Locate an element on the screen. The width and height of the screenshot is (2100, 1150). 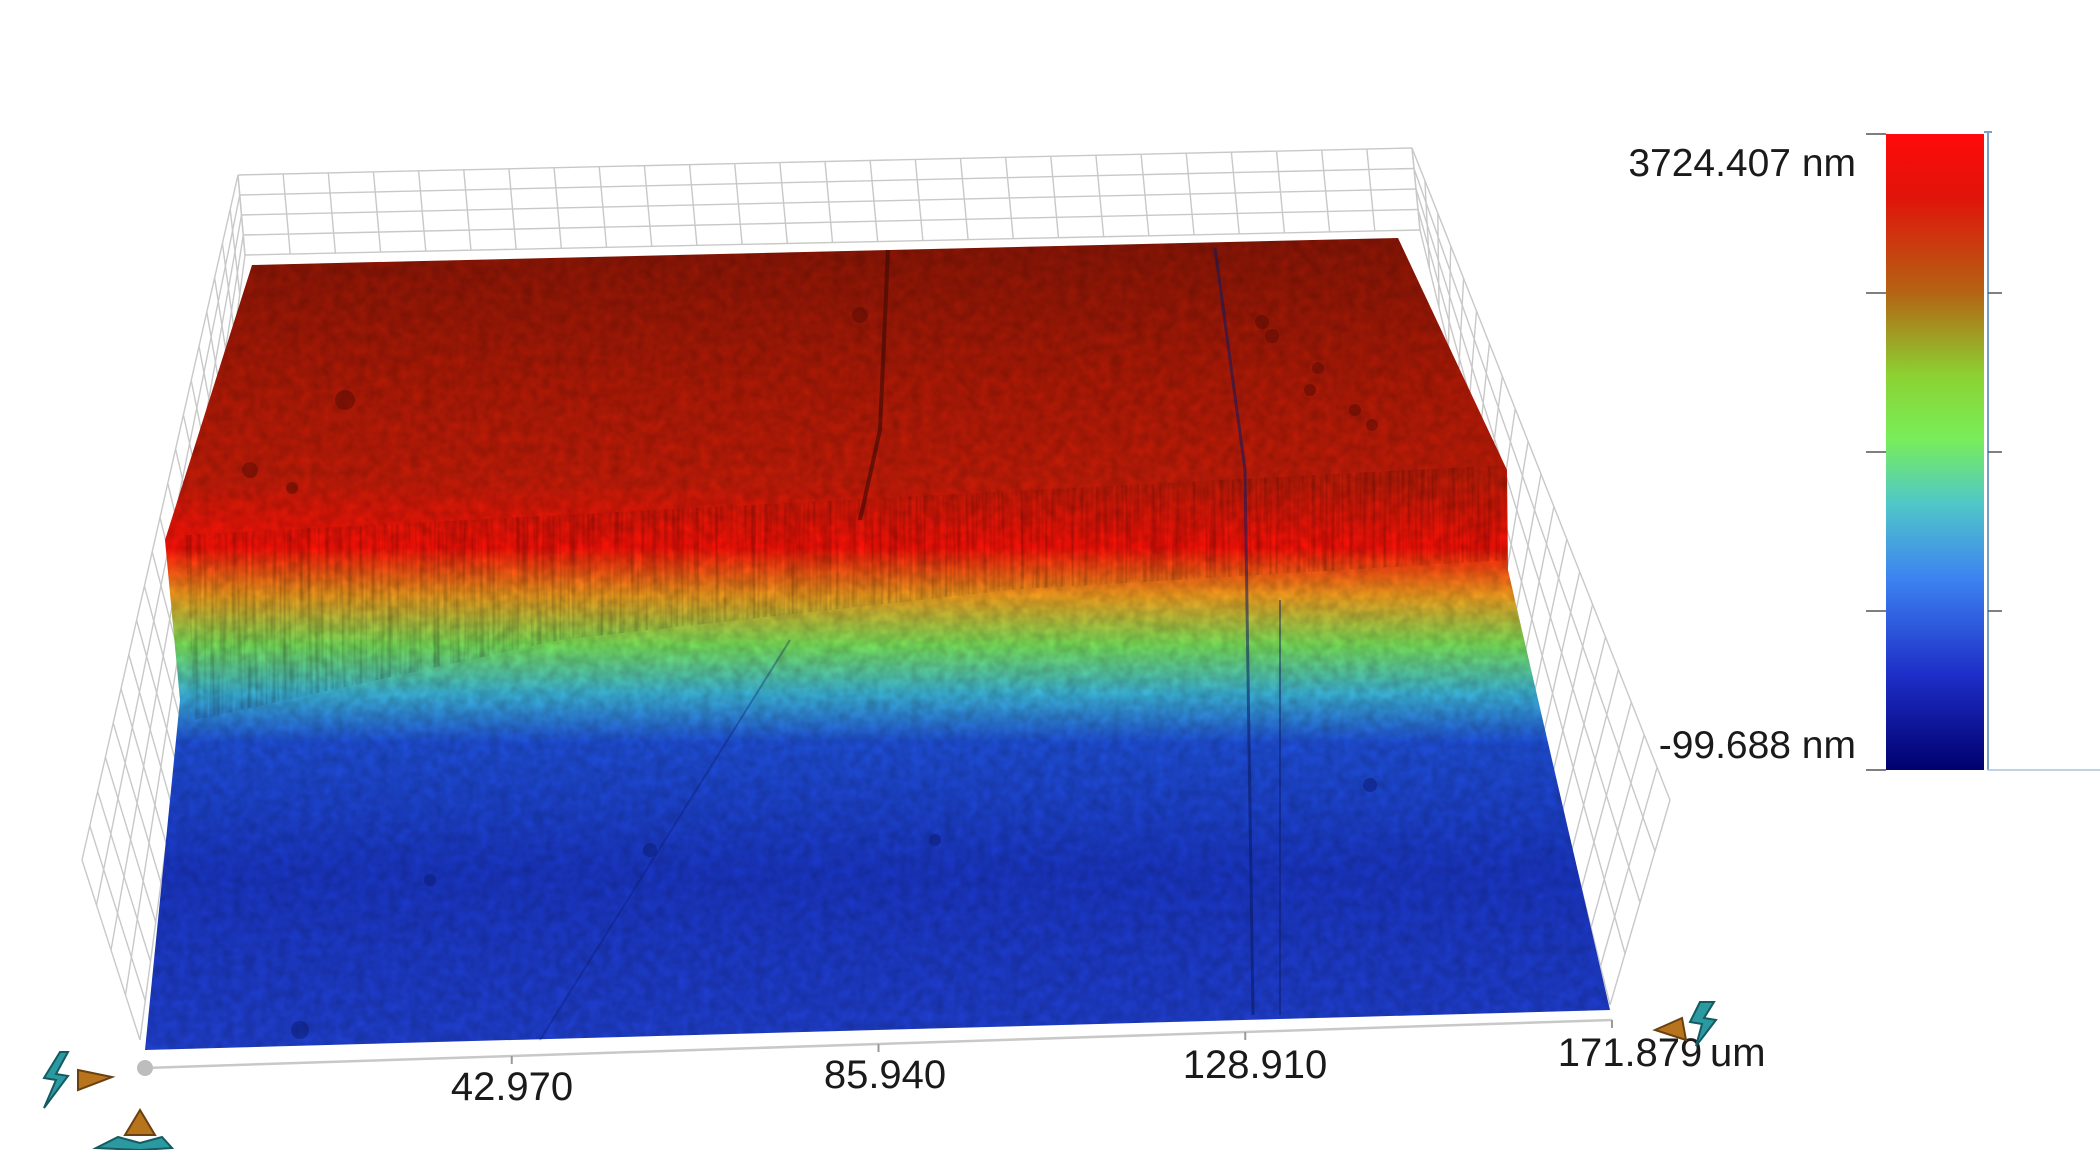
color-scale-bar: 3724.407 nm -99.688 nm is located at coordinates (1864, 451).